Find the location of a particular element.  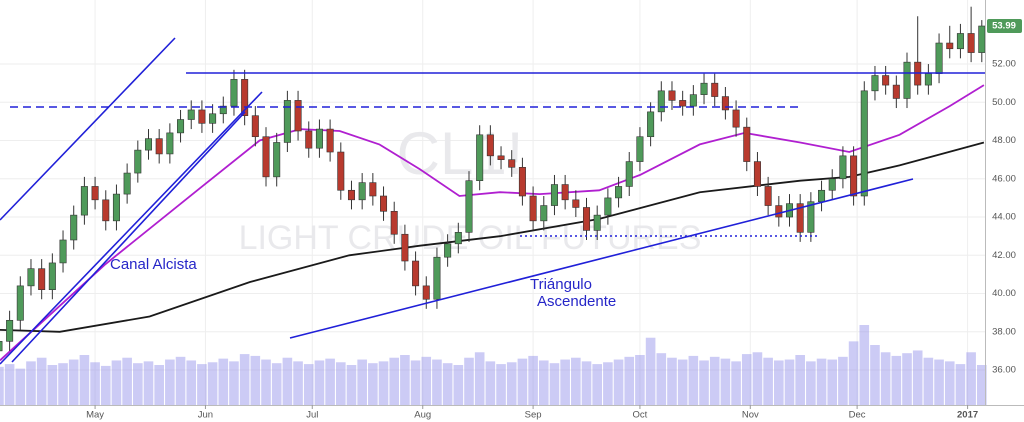

x-tick-label: Jul is located at coordinates (312, 415).